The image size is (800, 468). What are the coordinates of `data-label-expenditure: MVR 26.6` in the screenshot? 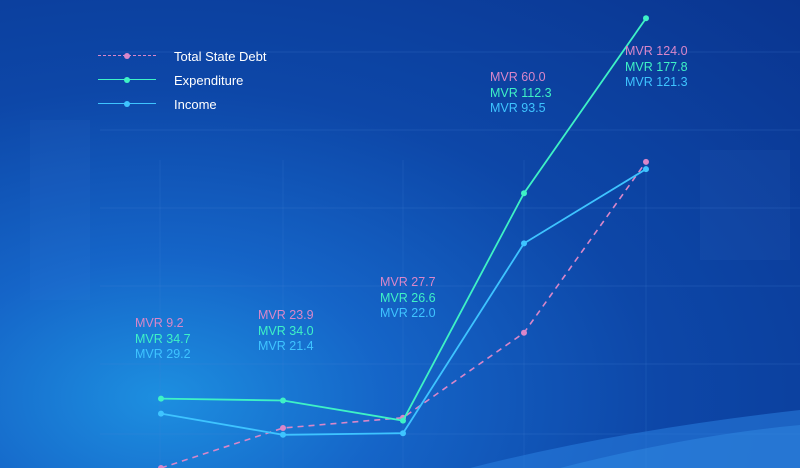 It's located at (408, 297).